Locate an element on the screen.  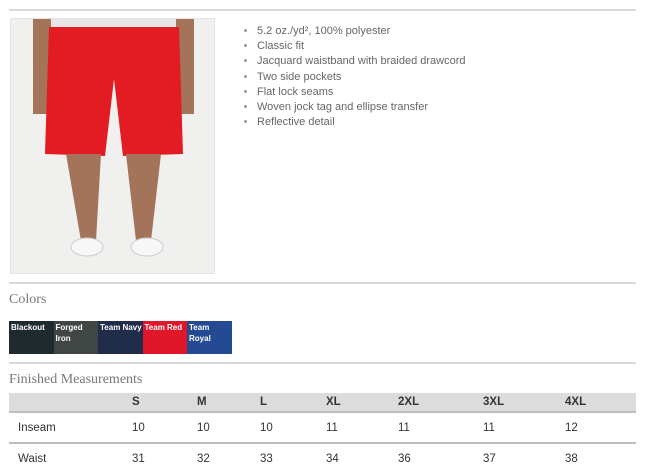
size-header: XL is located at coordinates (362, 403).